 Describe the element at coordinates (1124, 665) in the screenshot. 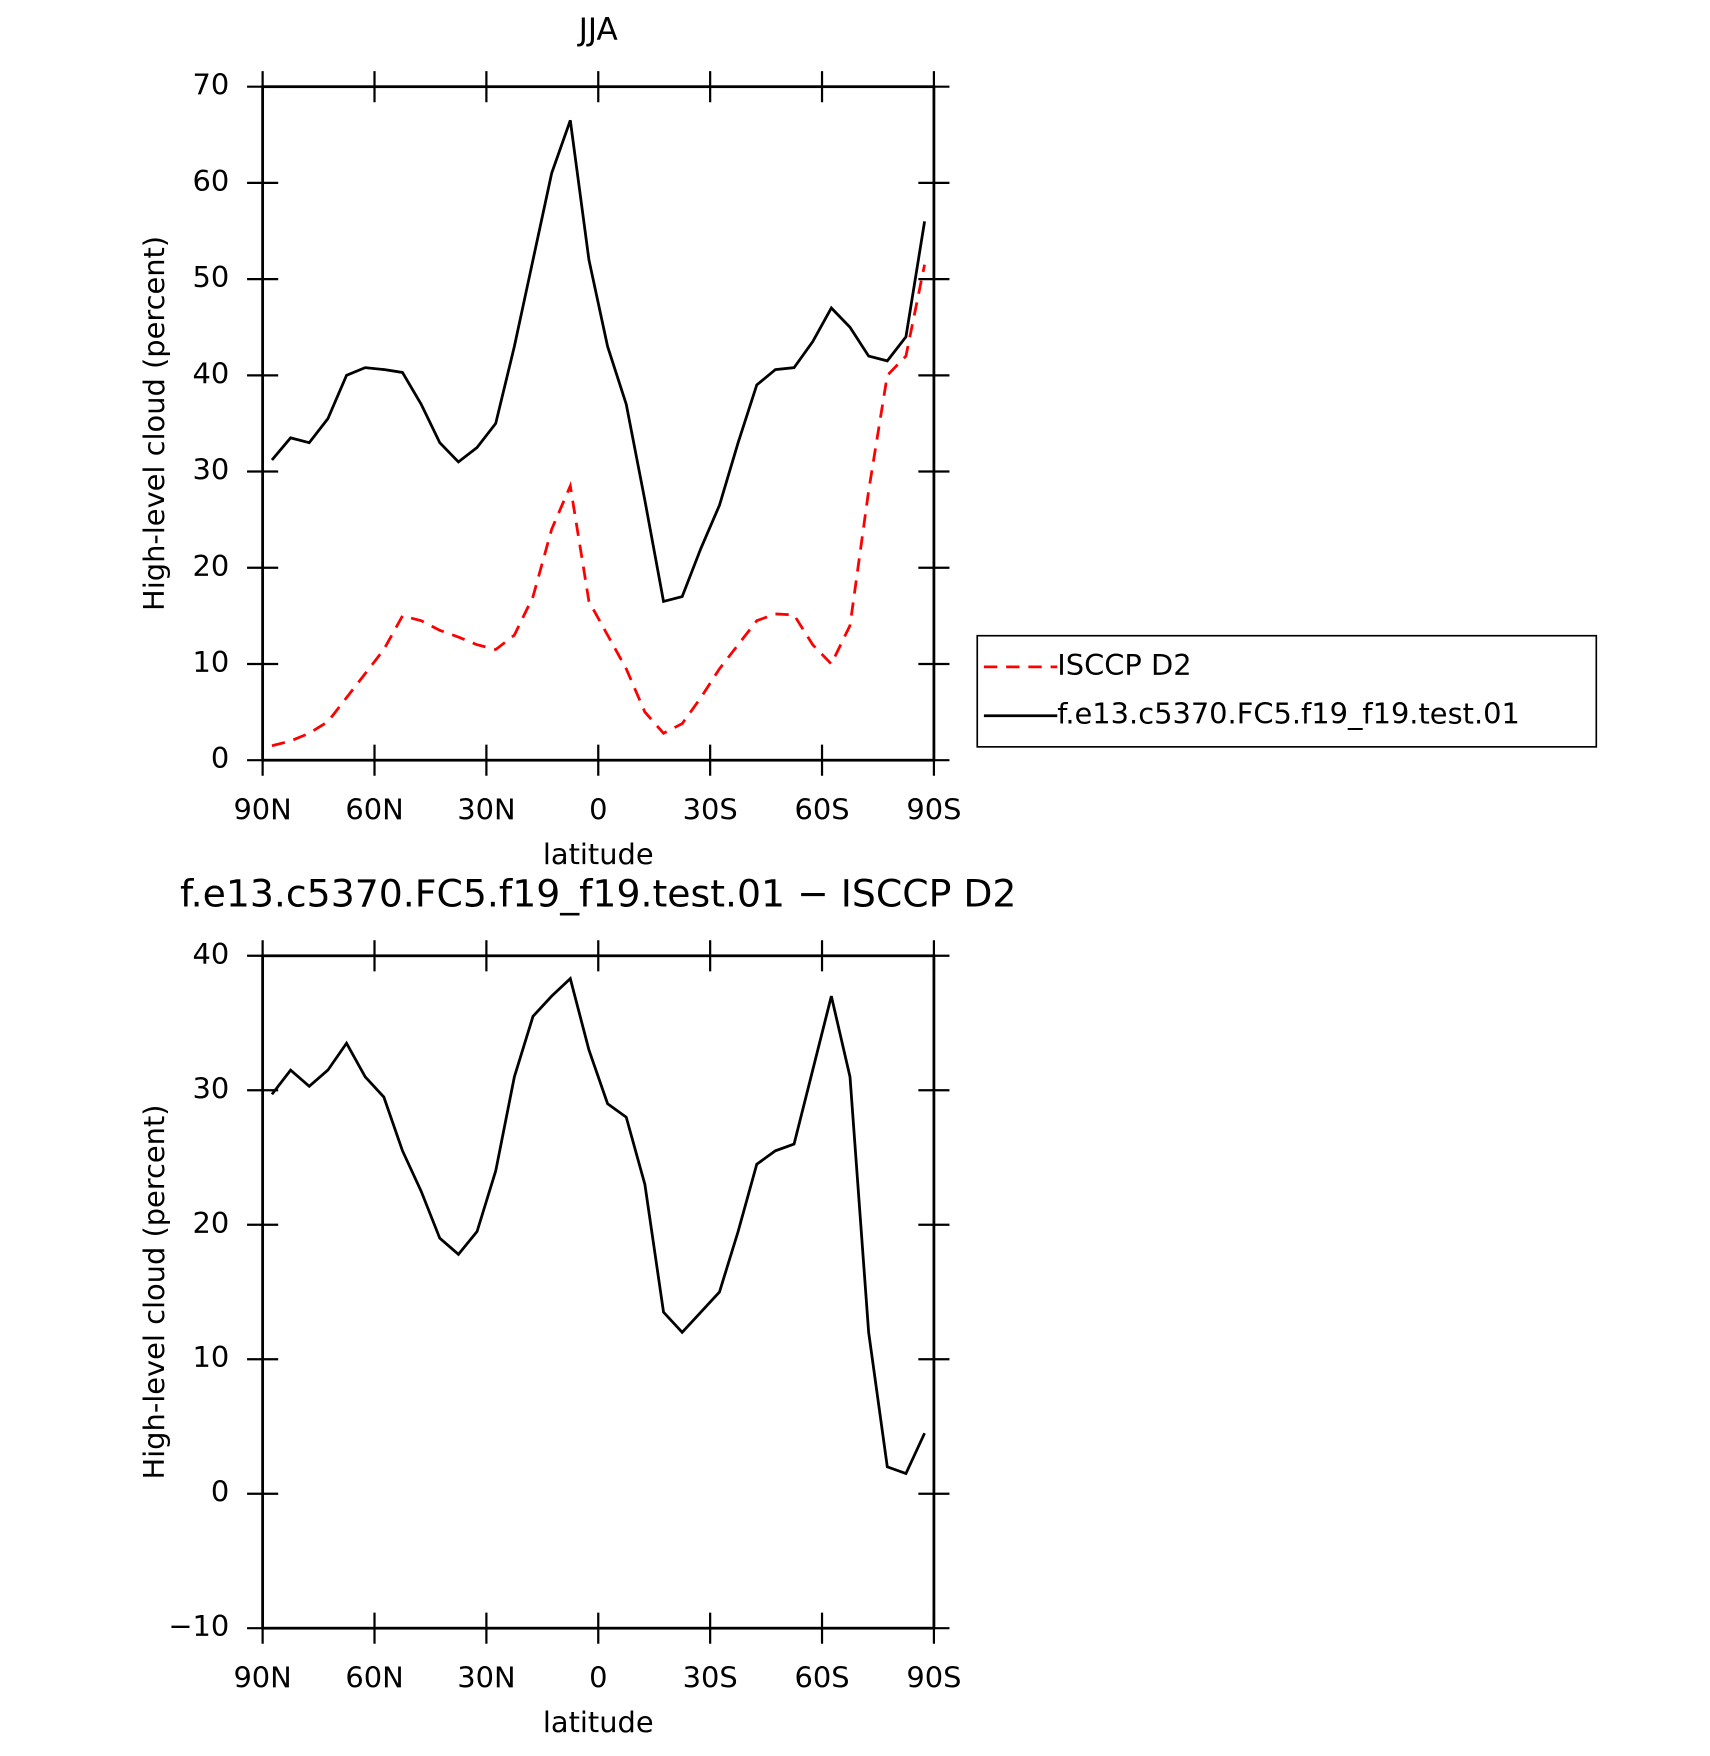

I see `legend-label: ISCCP D2` at that location.